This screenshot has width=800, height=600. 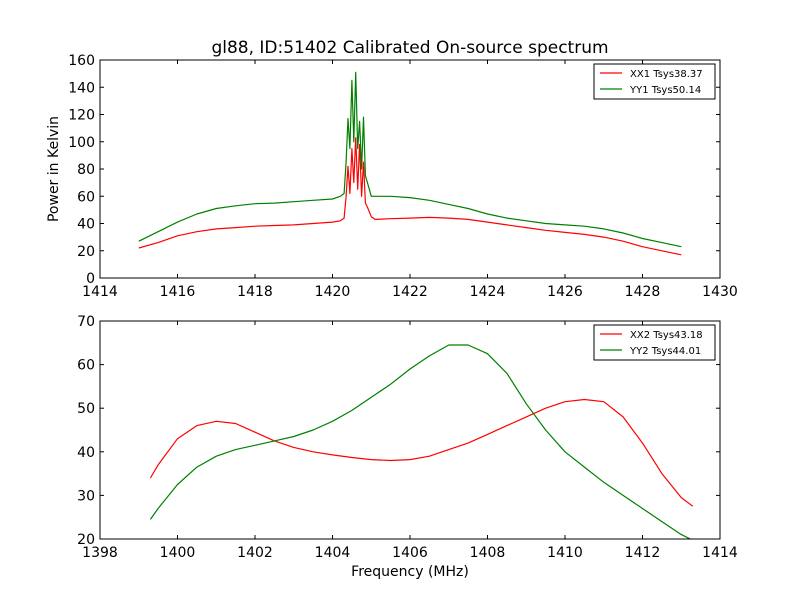 I want to click on bottom-chart-legend-box, so click(x=654, y=342).